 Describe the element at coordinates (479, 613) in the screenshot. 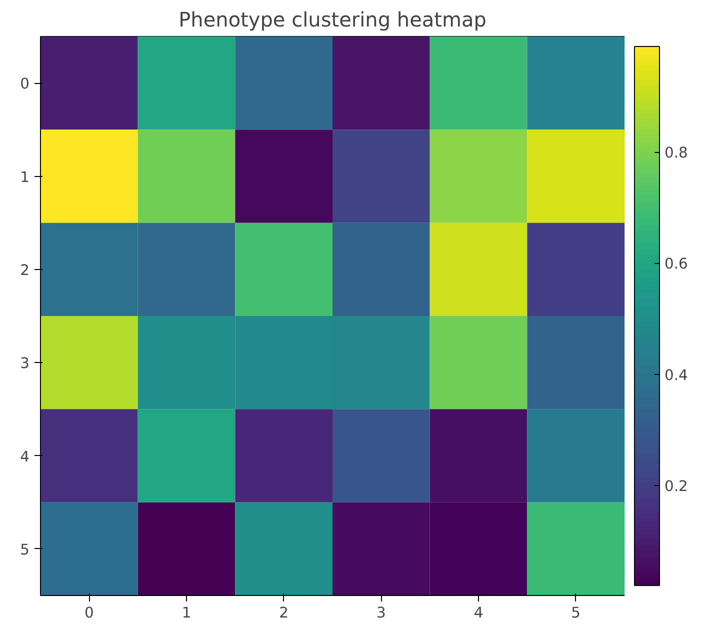

I see `x-tick-label: 4` at that location.